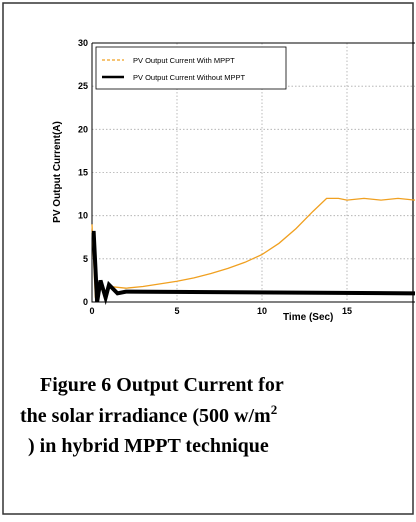 The image size is (416, 522). What do you see at coordinates (83, 173) in the screenshot?
I see `y-tick-label: 15` at bounding box center [83, 173].